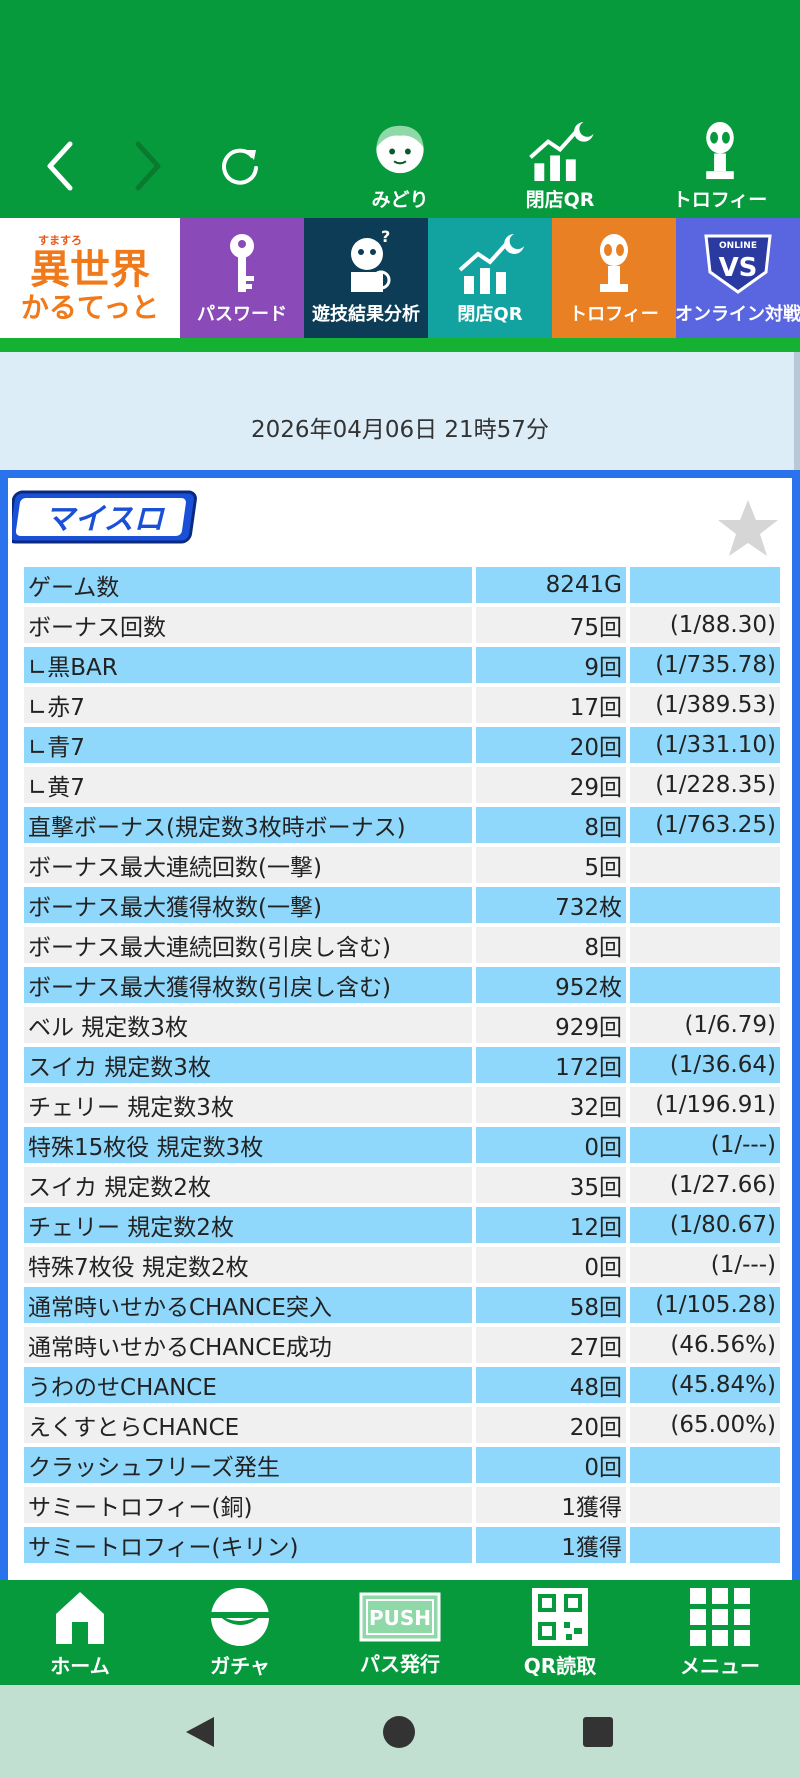  I want to click on isekai-quartet-logo-tile: すますろ 異世界 かるてっと, so click(90, 278).